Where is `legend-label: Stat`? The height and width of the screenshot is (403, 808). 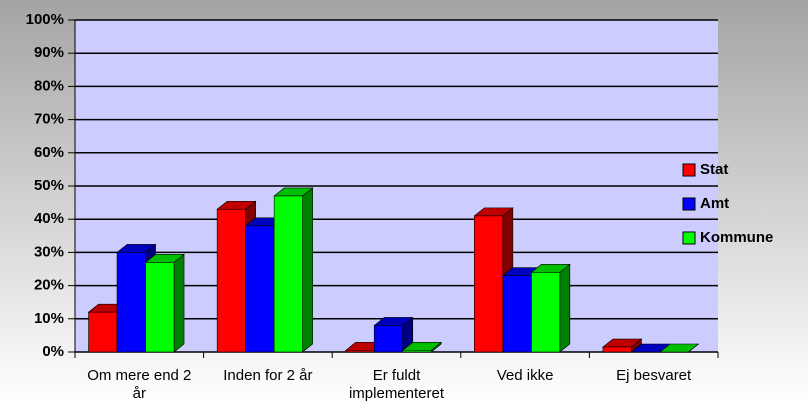 legend-label: Stat is located at coordinates (714, 169).